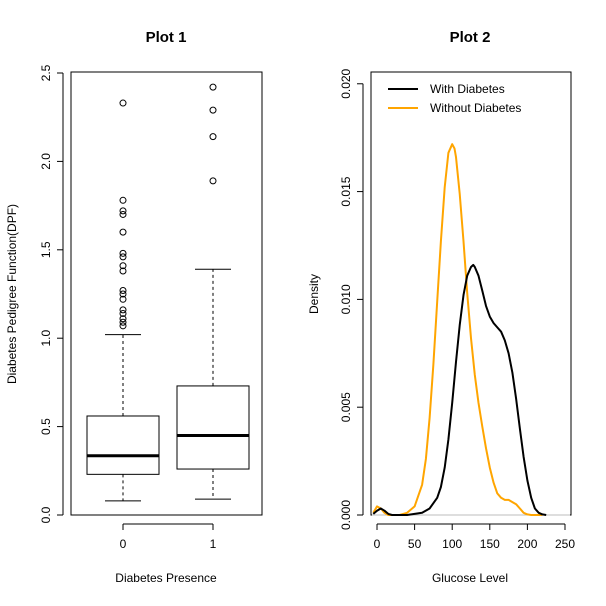 This screenshot has width=606, height=606. What do you see at coordinates (470, 578) in the screenshot?
I see `plot-2-x-axis-label: Glucose Level` at bounding box center [470, 578].